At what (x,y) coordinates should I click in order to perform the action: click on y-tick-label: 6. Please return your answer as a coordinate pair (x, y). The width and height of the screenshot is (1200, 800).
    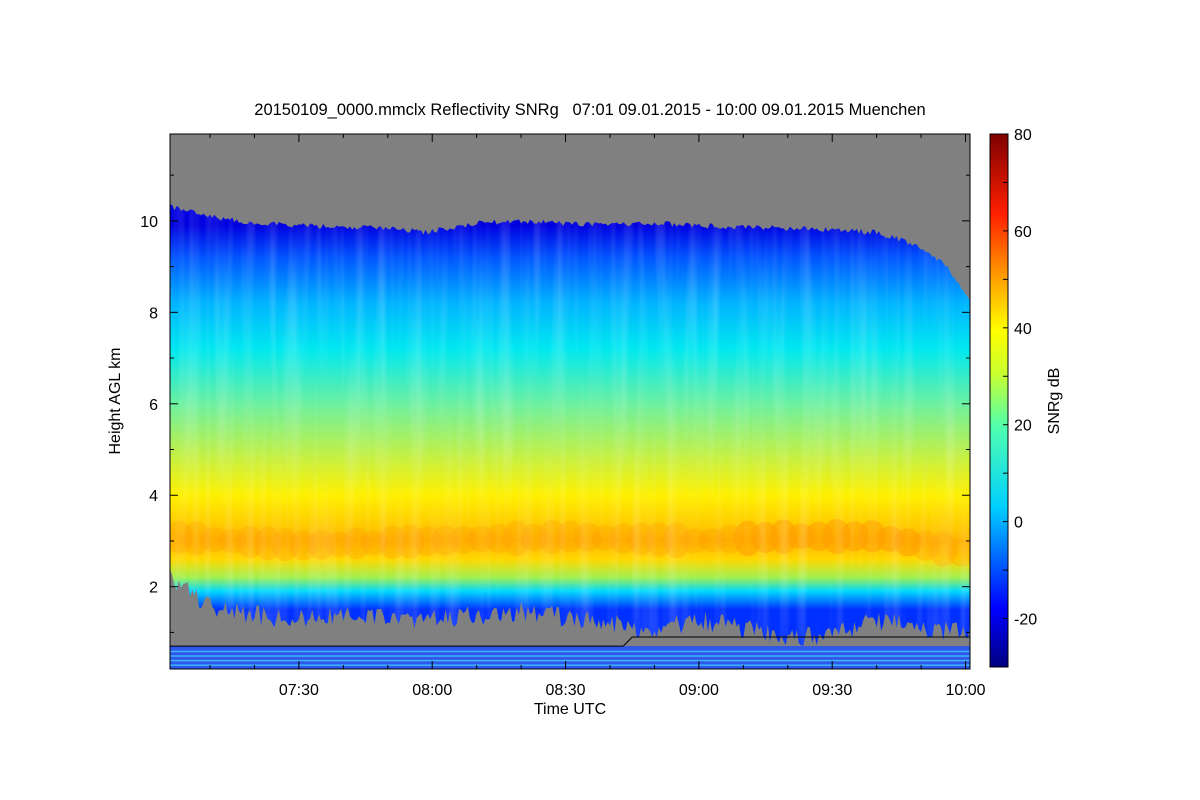
    Looking at the image, I should click on (153, 405).